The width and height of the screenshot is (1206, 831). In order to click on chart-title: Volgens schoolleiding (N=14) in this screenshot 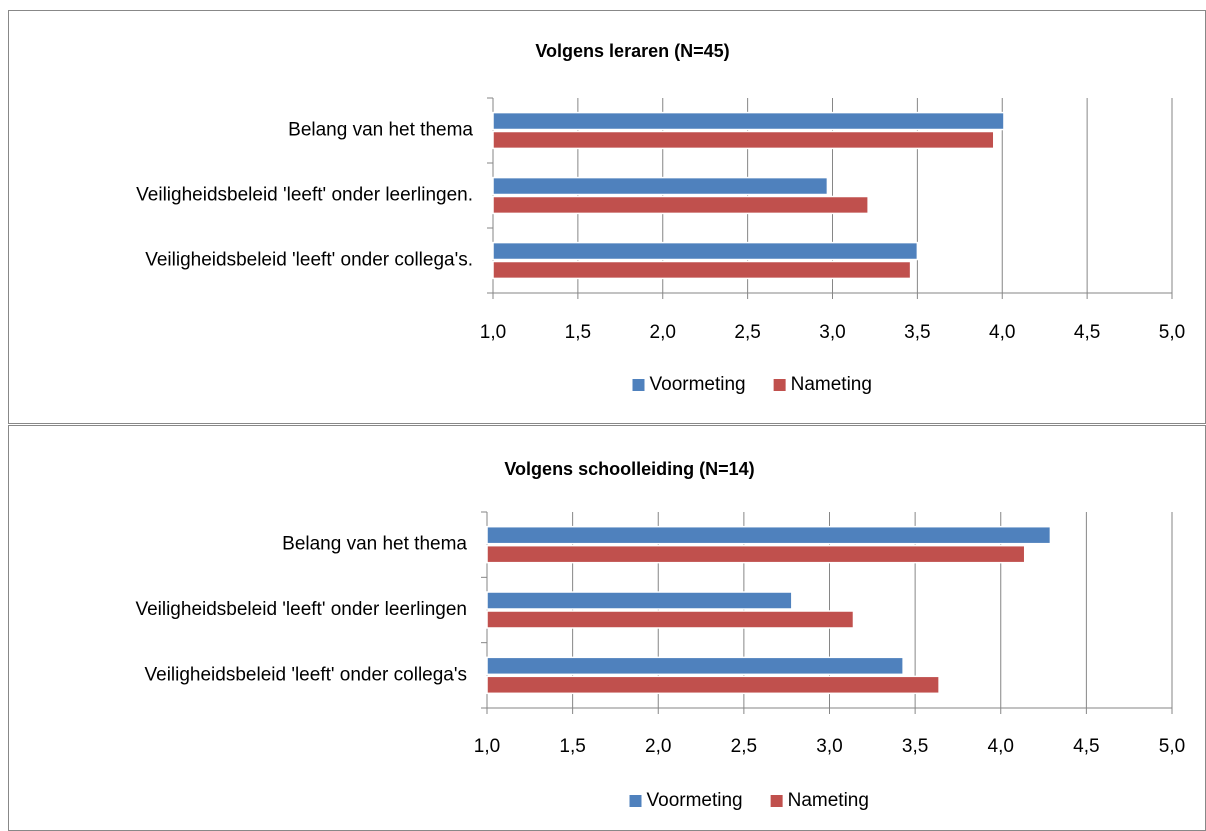, I will do `click(629, 469)`.